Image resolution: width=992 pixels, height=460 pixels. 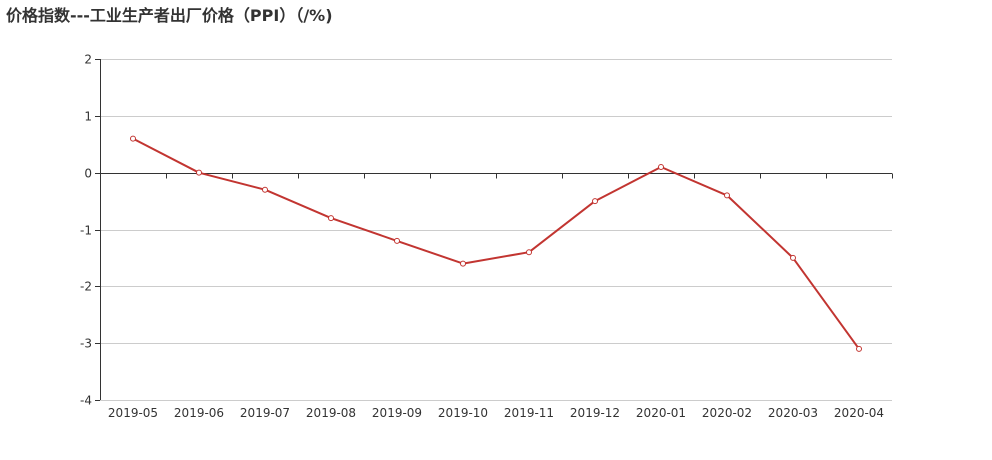 I want to click on x-tick-label: 2020-04, so click(x=859, y=413).